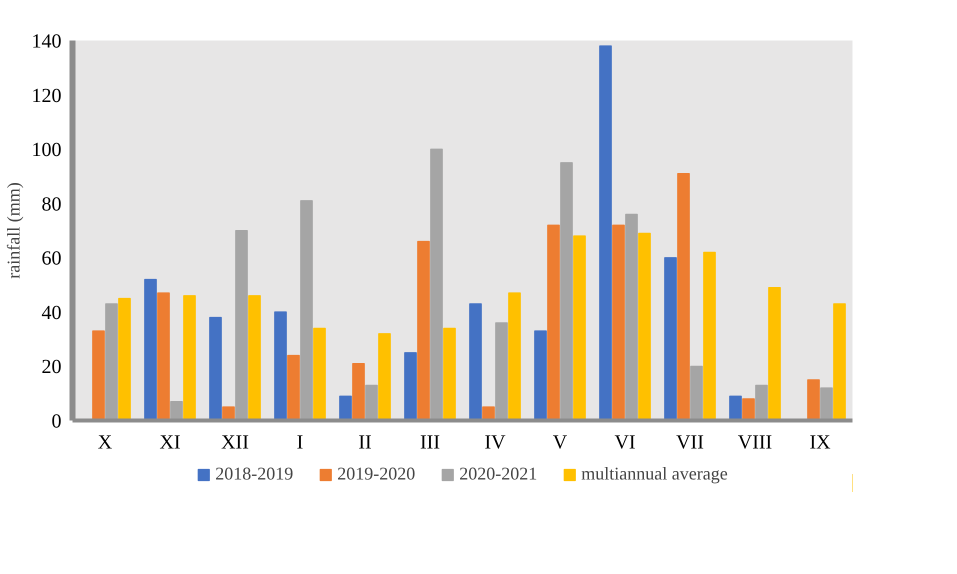 The width and height of the screenshot is (957, 574). What do you see at coordinates (365, 443) in the screenshot?
I see `x-tick-label: II` at bounding box center [365, 443].